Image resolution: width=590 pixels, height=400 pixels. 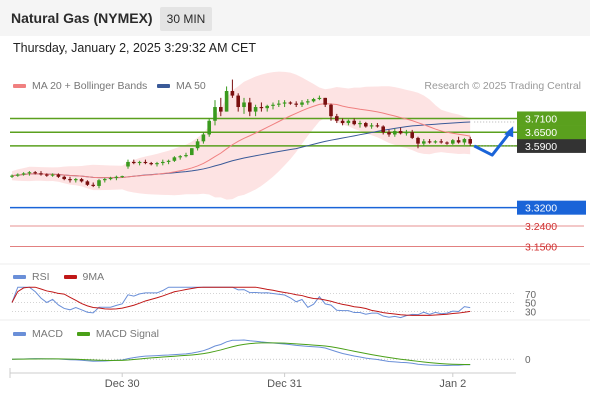 I want to click on price-label-4: 3.2400, so click(x=541, y=227).